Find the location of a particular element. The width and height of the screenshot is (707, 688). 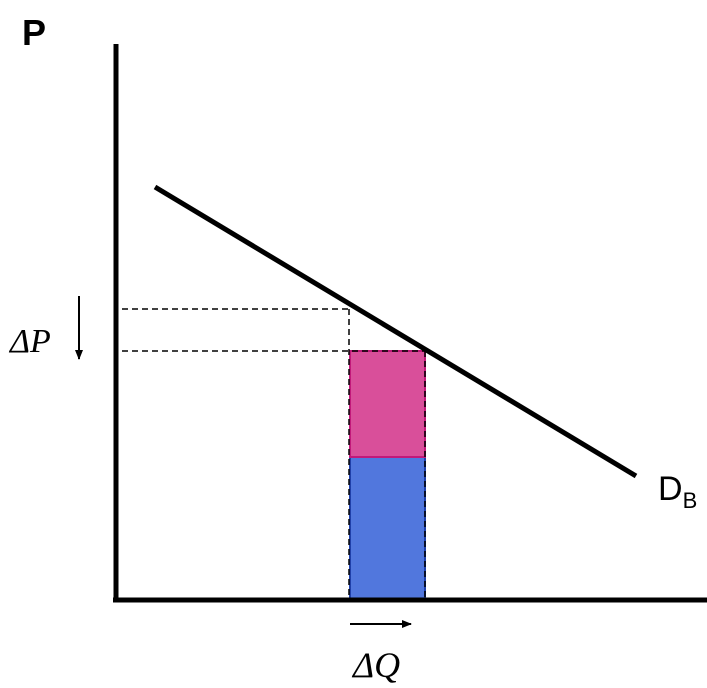

y-axis-label: P is located at coordinates (34, 32).